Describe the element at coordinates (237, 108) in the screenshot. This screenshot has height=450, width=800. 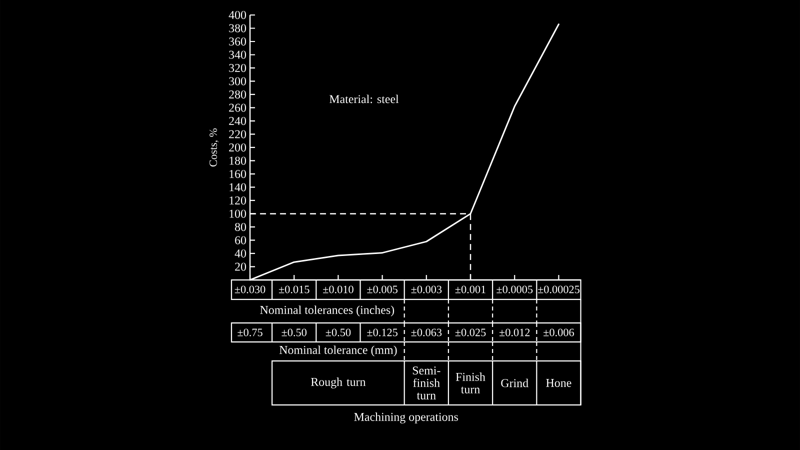
I see `y-tick-label: 260` at that location.